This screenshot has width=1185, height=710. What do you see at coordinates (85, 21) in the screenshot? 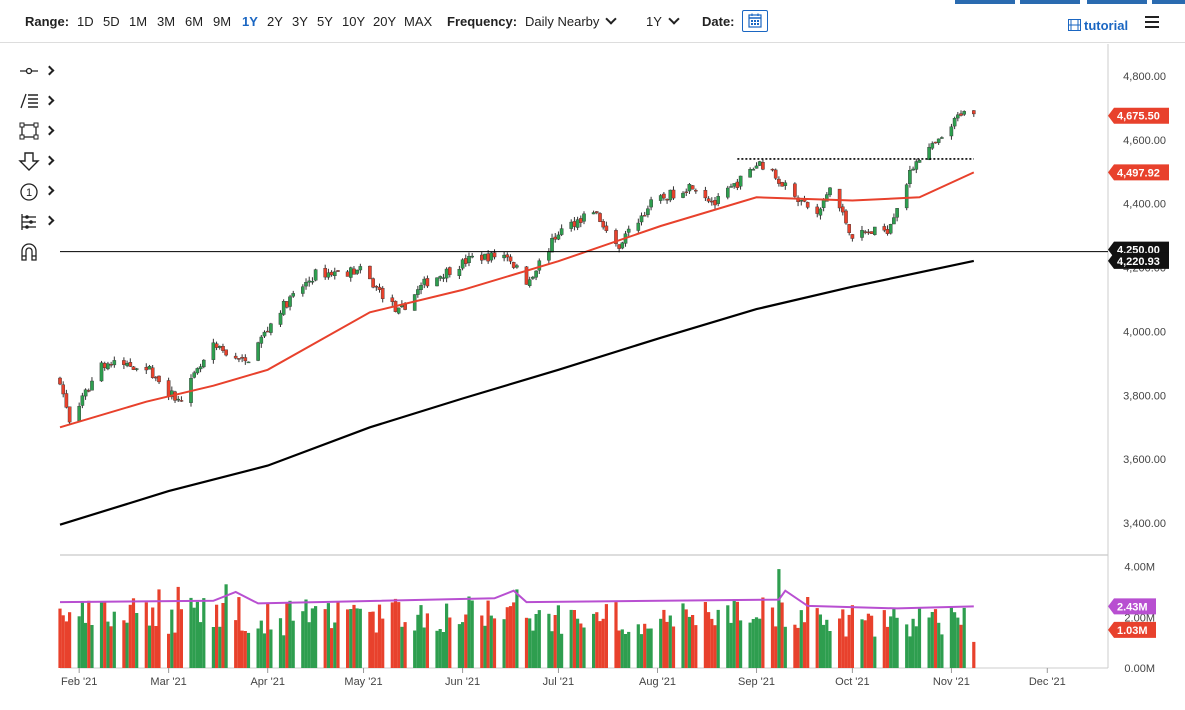
I see `range-1d: 1D` at bounding box center [85, 21].